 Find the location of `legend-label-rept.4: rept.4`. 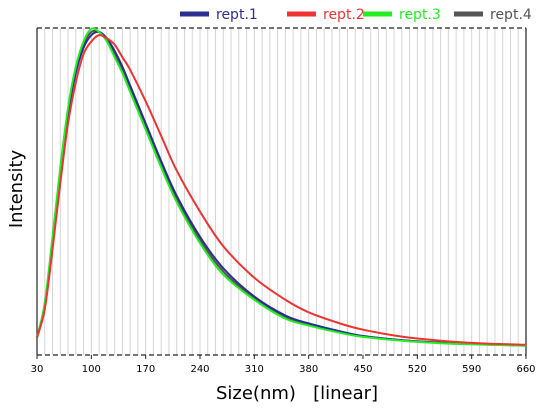

legend-label-rept.4: rept.4 is located at coordinates (511, 15).